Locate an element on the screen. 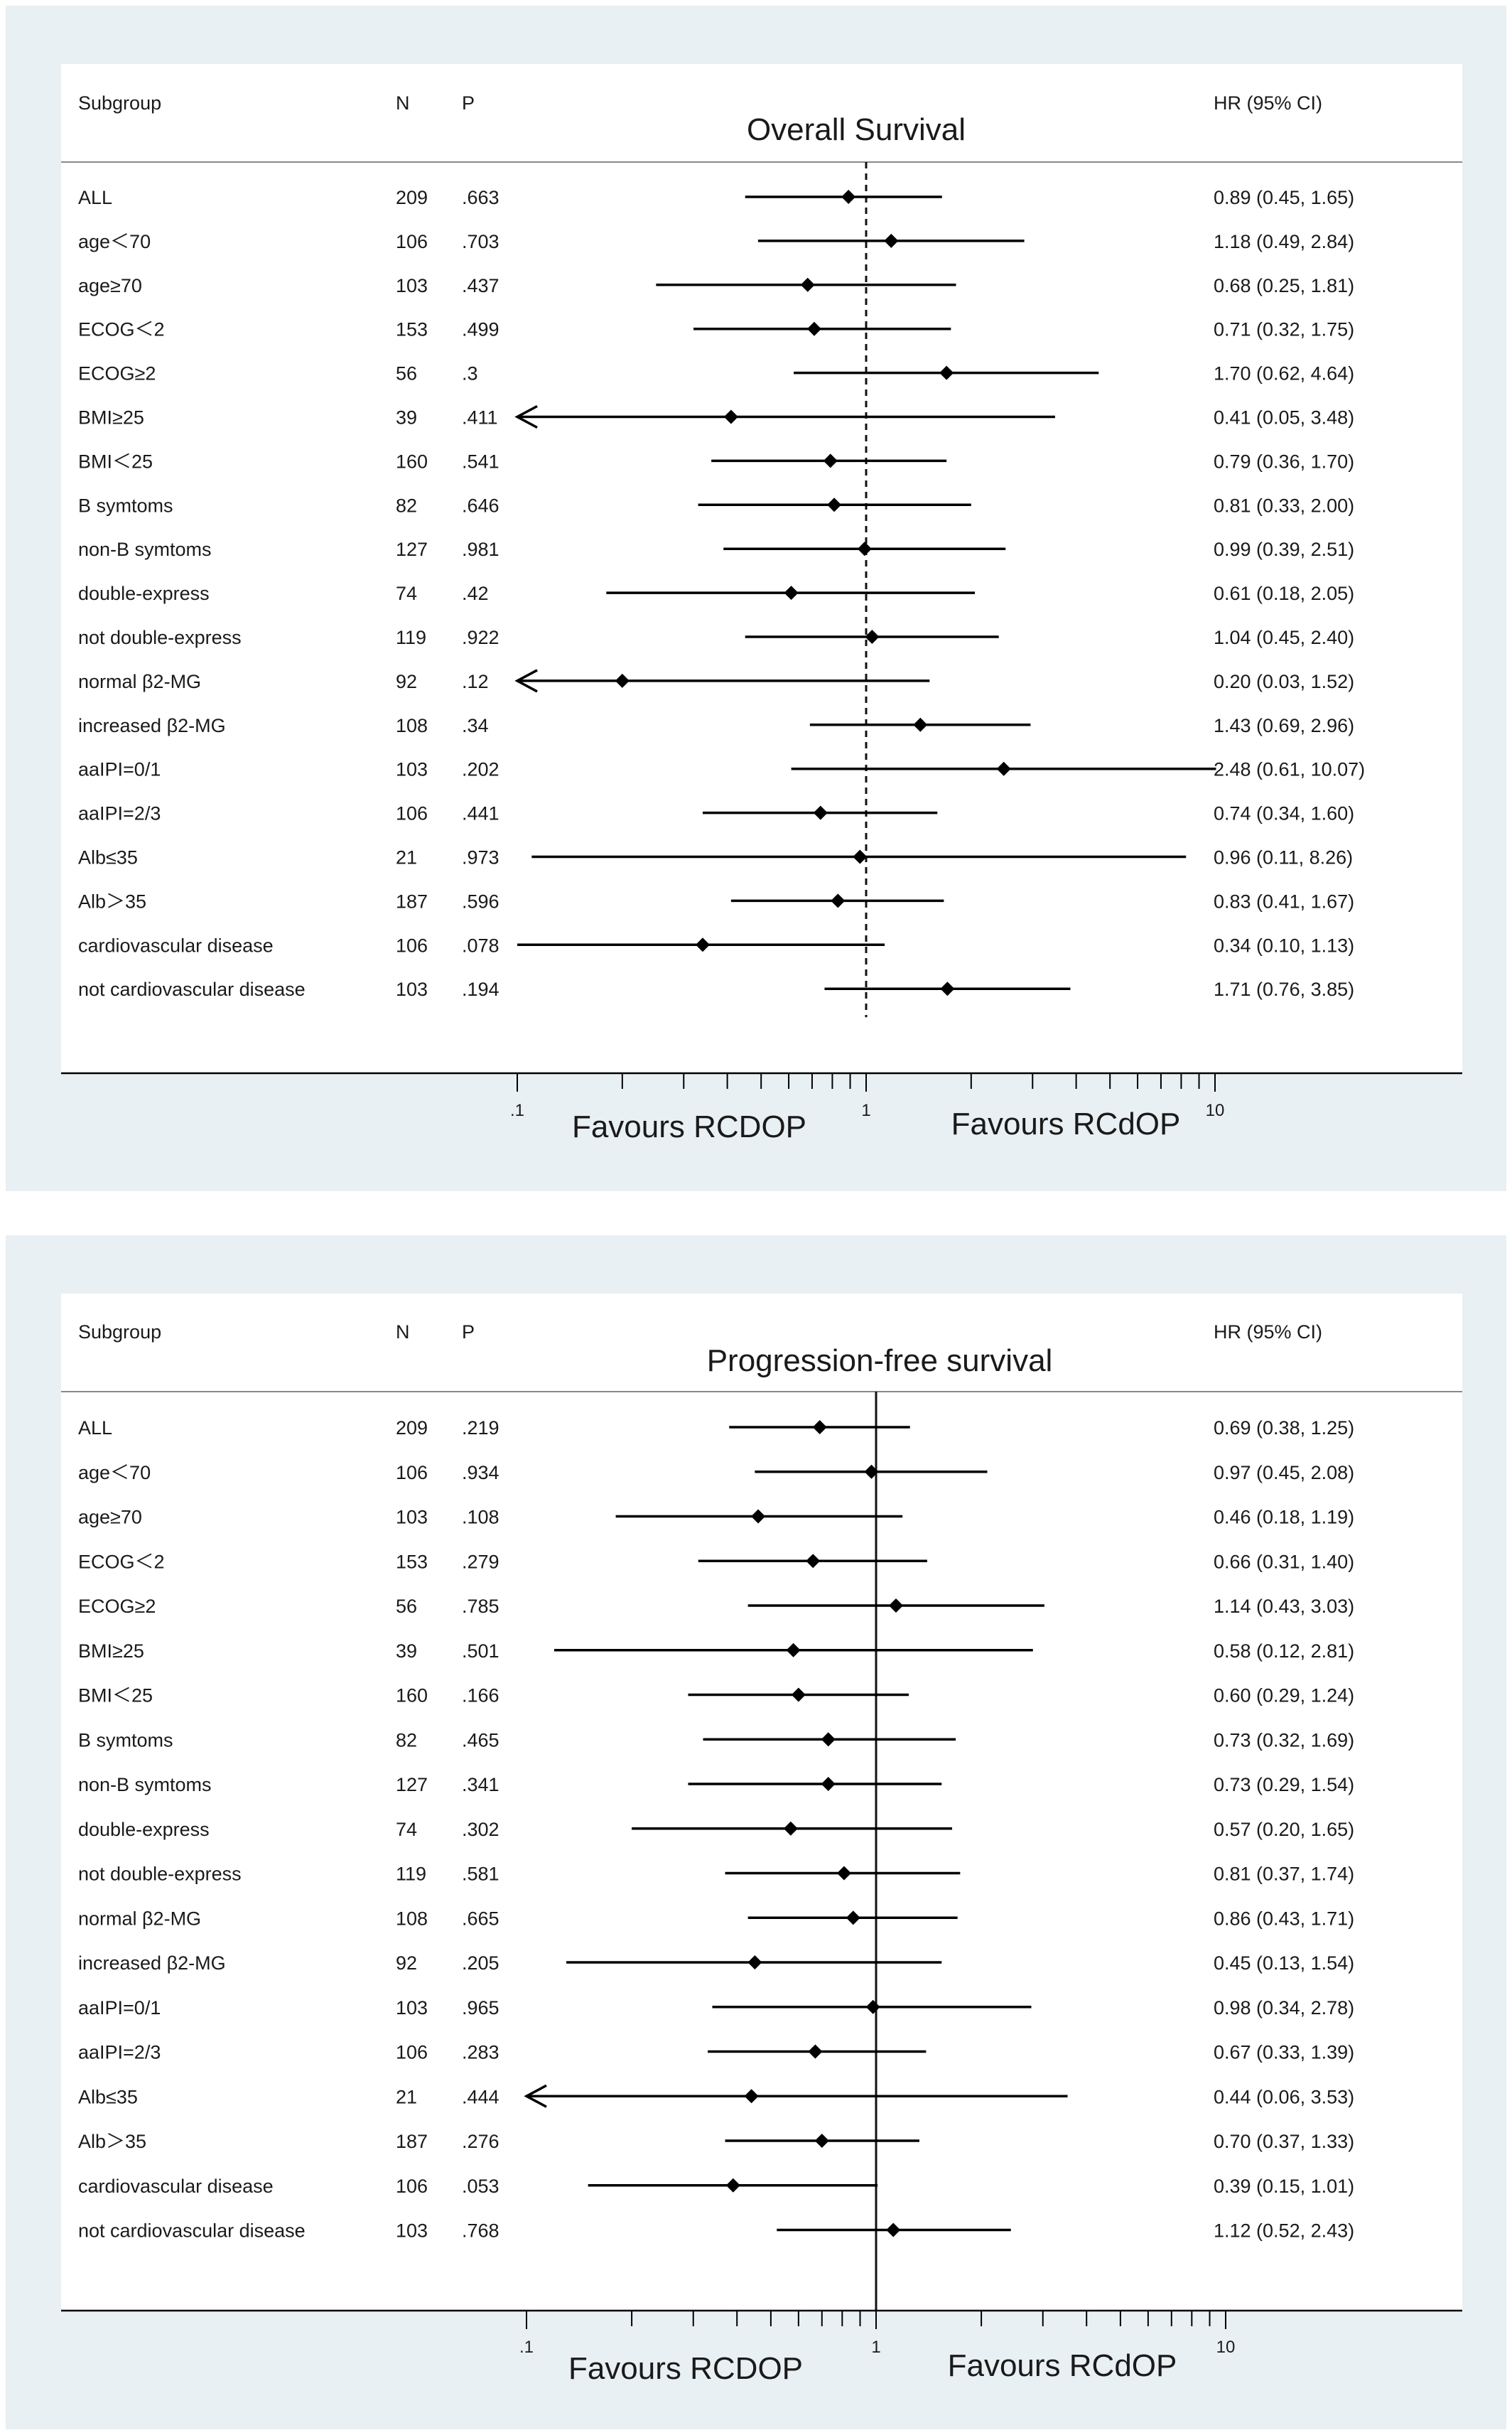 The height and width of the screenshot is (2435, 1512). chart-title: Overall Survival is located at coordinates (857, 130).